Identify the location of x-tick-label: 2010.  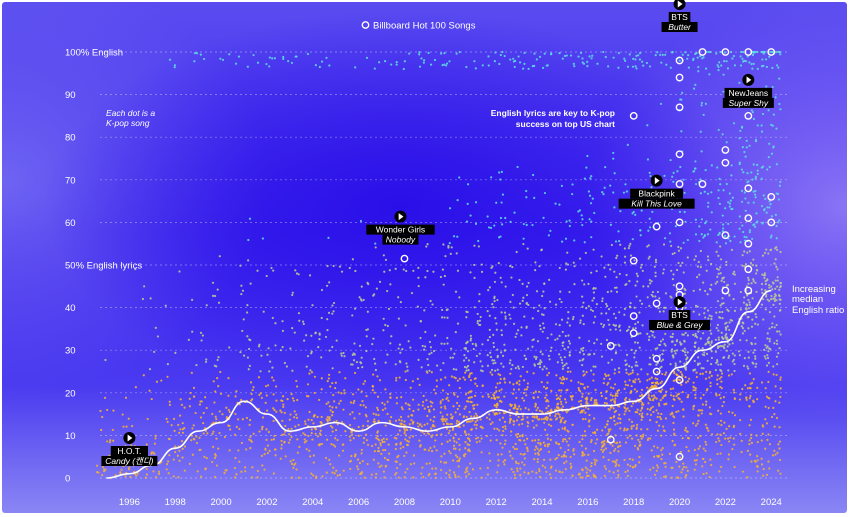
(450, 502).